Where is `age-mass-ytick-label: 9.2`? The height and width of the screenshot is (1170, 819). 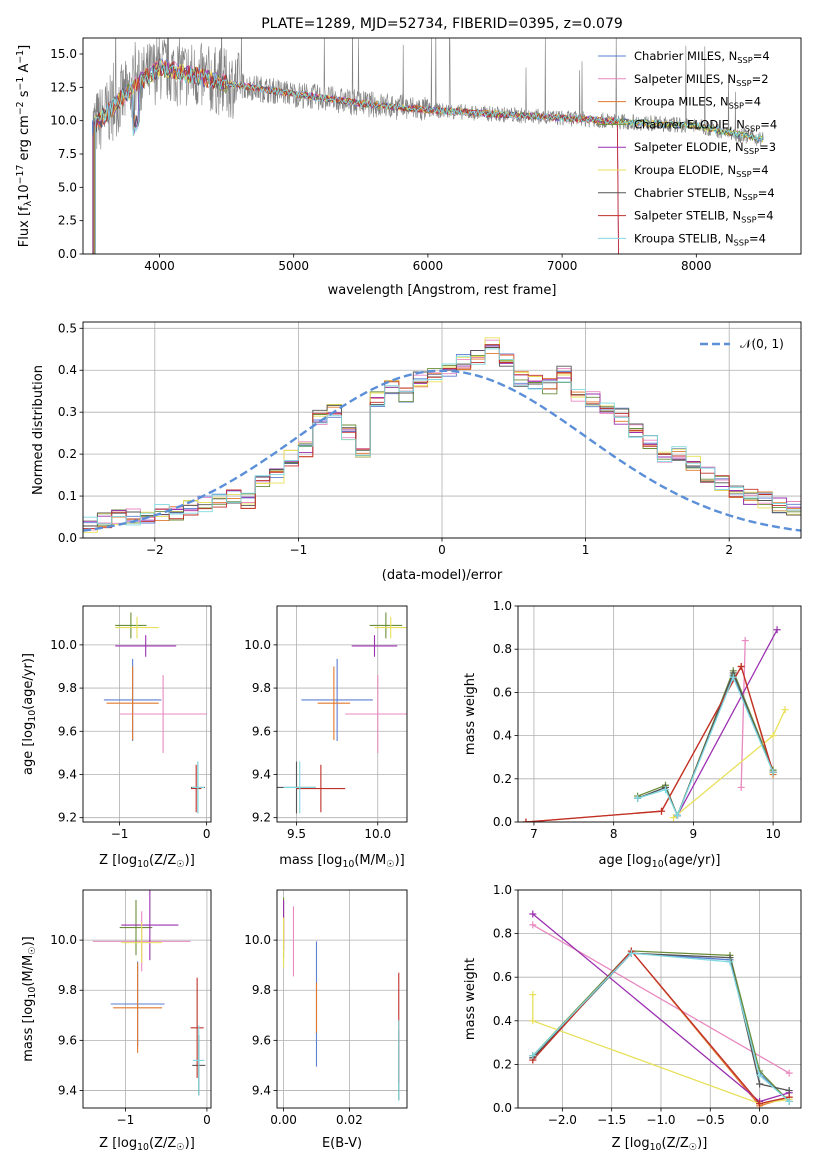 age-mass-ytick-label: 9.2 is located at coordinates (261, 818).